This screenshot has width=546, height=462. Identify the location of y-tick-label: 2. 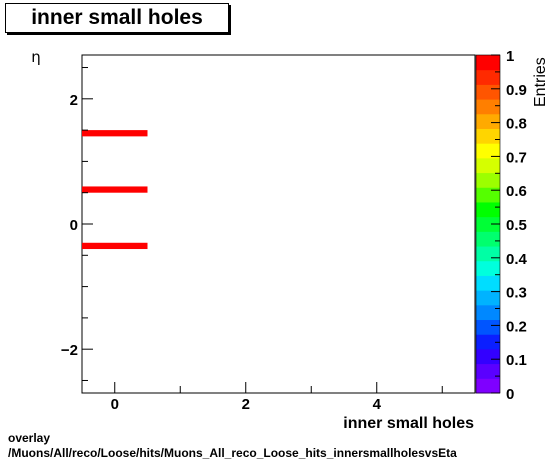
(74, 100).